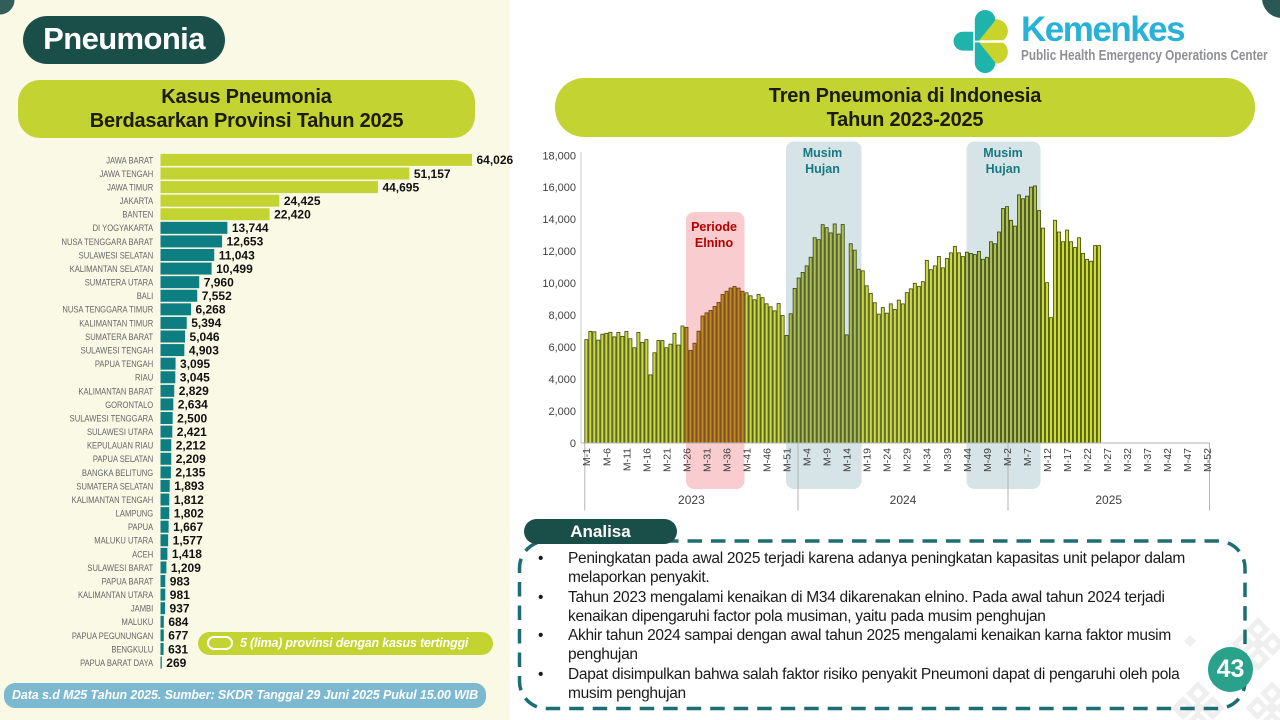 The width and height of the screenshot is (1280, 720). Describe the element at coordinates (123, 540) in the screenshot. I see `svg-text: MALUKU UTARA` at that location.